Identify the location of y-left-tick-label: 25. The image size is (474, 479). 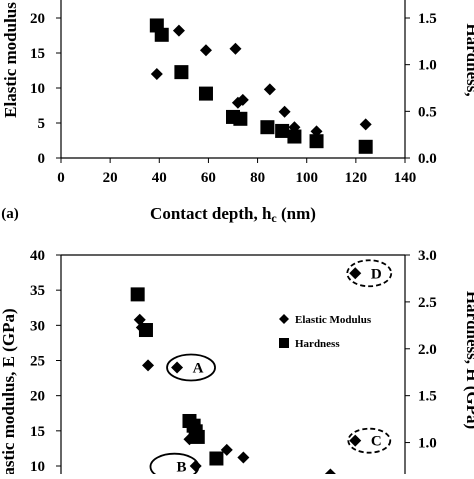
(37, 362).